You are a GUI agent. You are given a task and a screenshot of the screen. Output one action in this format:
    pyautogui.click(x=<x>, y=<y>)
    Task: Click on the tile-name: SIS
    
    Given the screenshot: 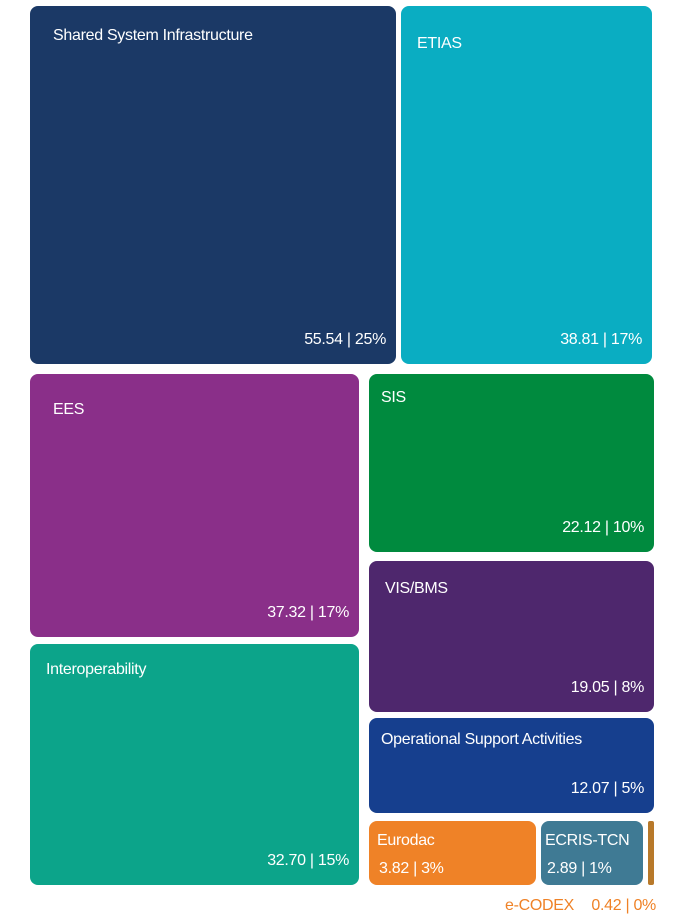 What is the action you would take?
    pyautogui.click(x=393, y=397)
    